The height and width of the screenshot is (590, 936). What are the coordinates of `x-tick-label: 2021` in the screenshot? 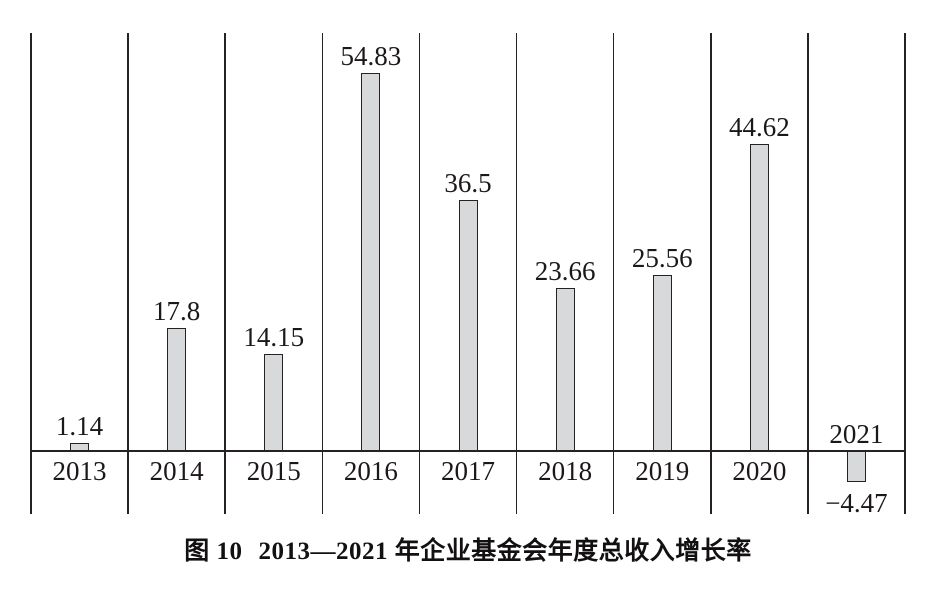 It's located at (856, 434).